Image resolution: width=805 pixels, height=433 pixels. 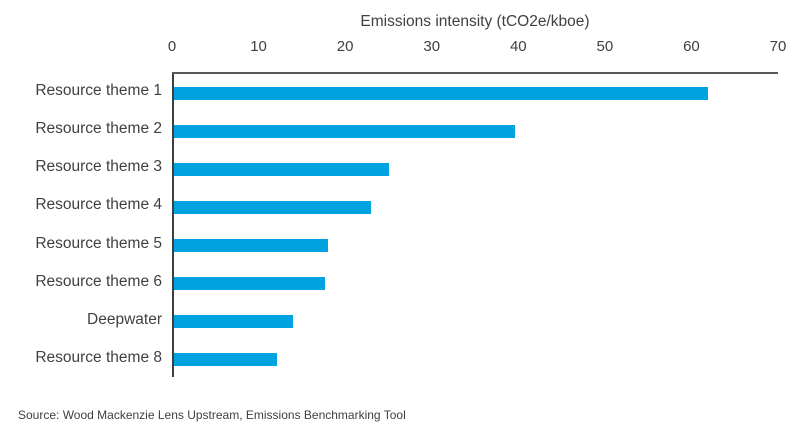 What do you see at coordinates (432, 46) in the screenshot?
I see `x-axis-tick-label: 30` at bounding box center [432, 46].